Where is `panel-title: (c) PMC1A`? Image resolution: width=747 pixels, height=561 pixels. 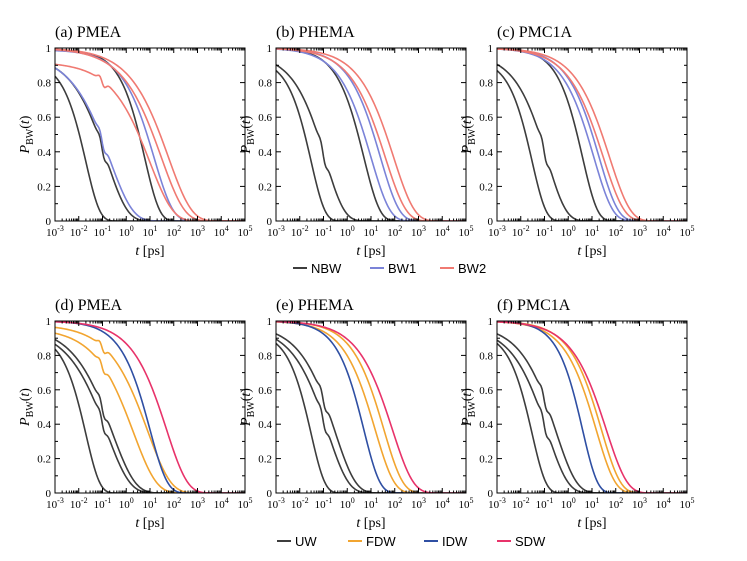
panel-title: (c) PMC1A is located at coordinates (535, 32).